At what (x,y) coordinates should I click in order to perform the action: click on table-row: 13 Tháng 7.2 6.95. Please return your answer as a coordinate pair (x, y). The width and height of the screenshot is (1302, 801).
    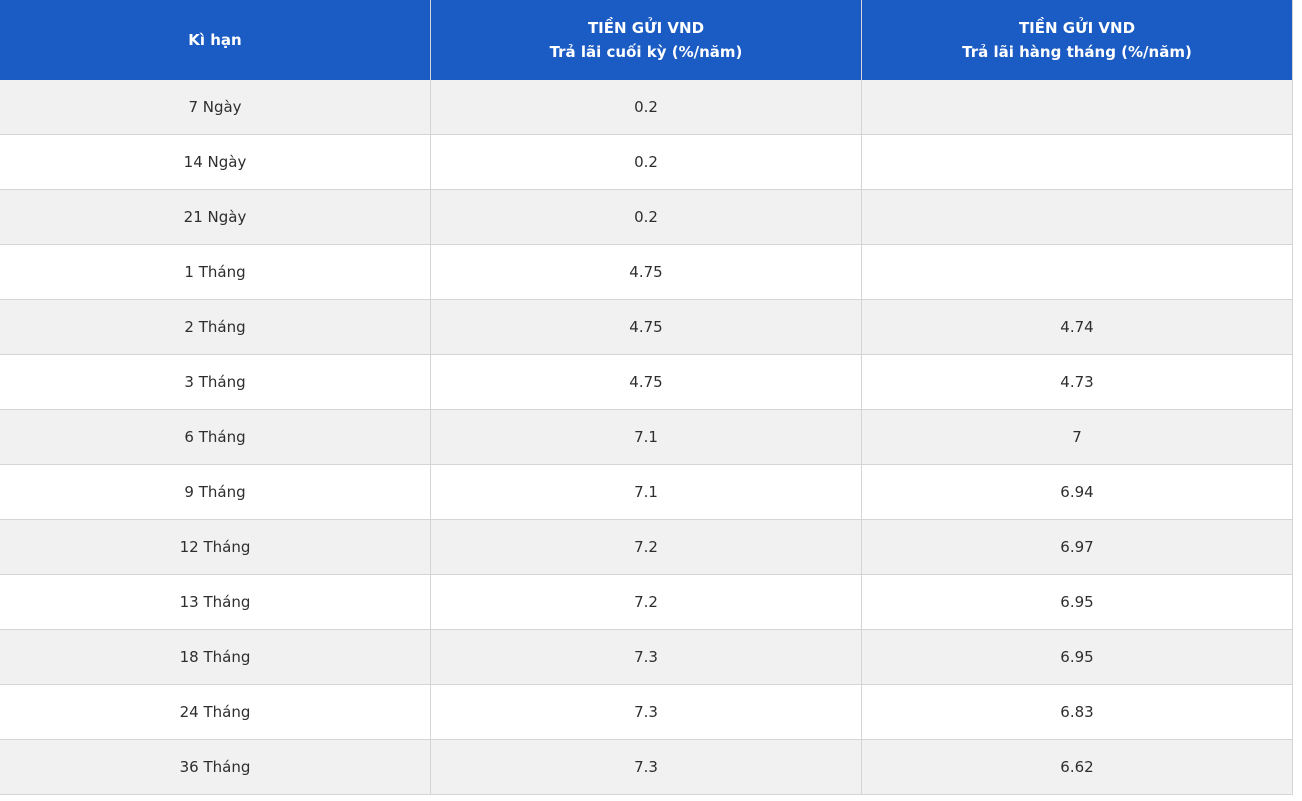
    Looking at the image, I should click on (646, 602).